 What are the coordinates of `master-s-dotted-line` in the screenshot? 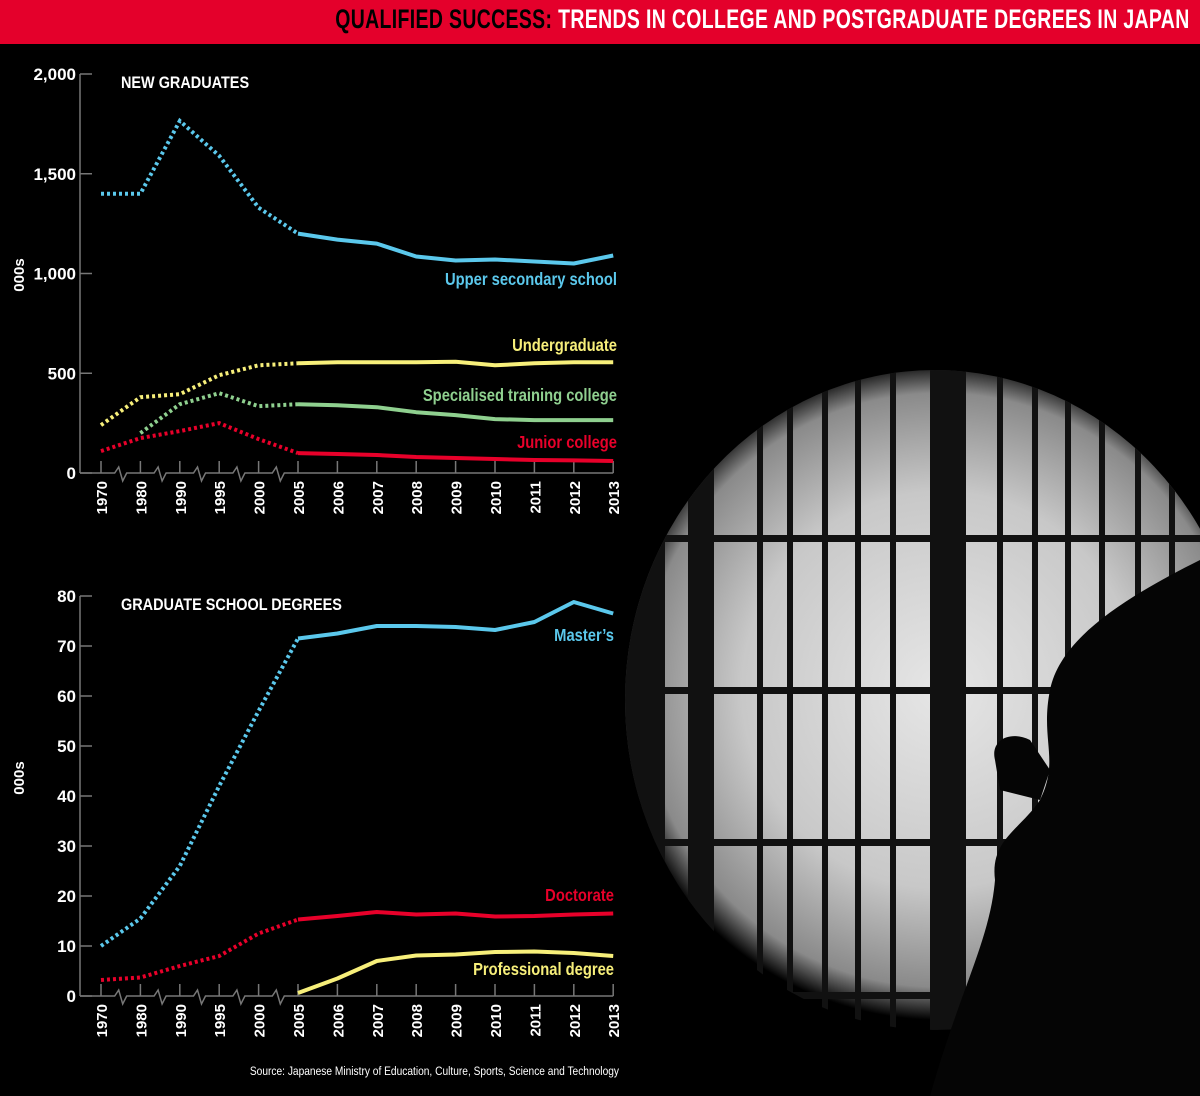 It's located at (199, 792).